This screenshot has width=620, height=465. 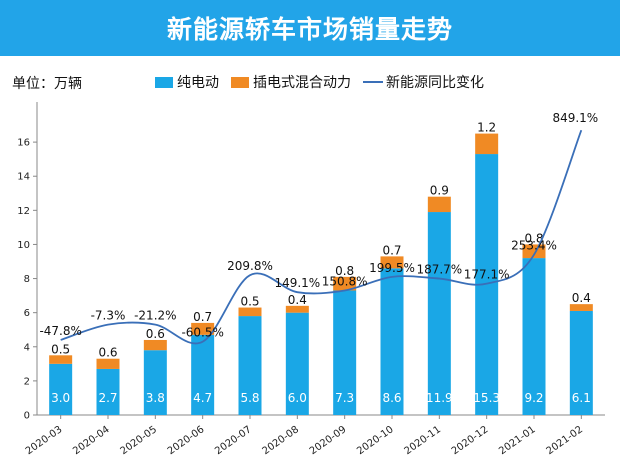 I want to click on y-tick-label: 2, so click(x=27, y=381).